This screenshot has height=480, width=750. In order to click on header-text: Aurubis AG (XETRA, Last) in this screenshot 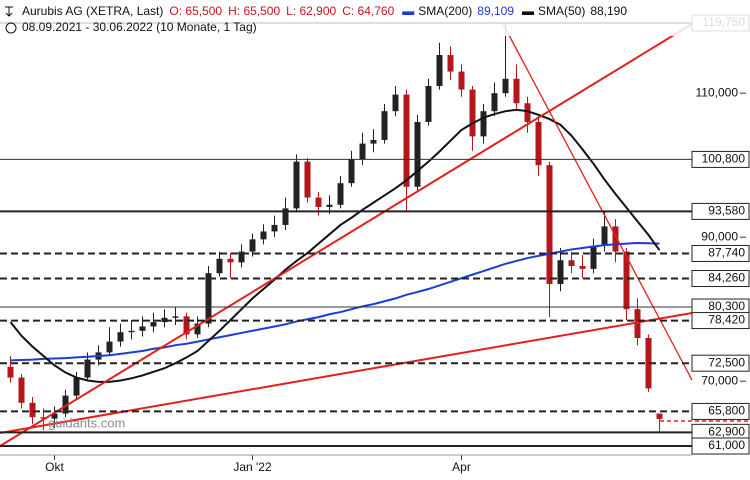, I will do `click(92, 11)`.